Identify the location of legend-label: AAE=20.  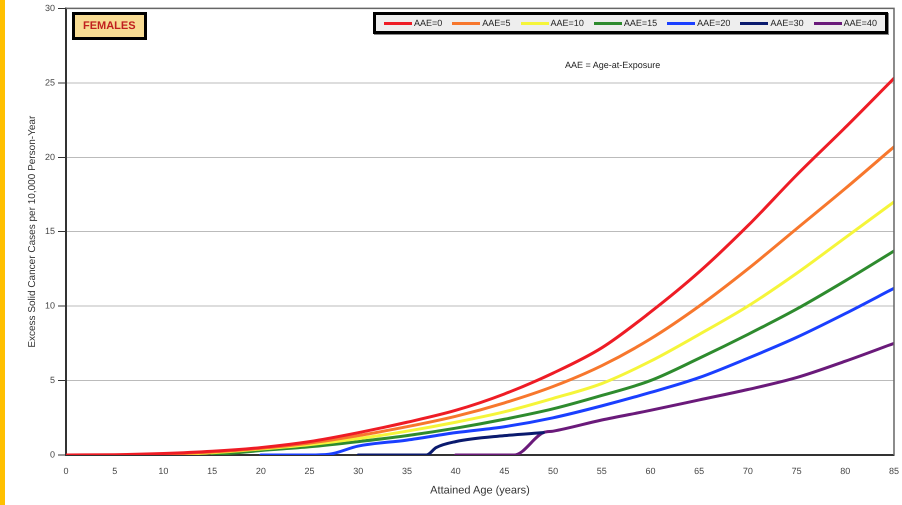
(713, 23).